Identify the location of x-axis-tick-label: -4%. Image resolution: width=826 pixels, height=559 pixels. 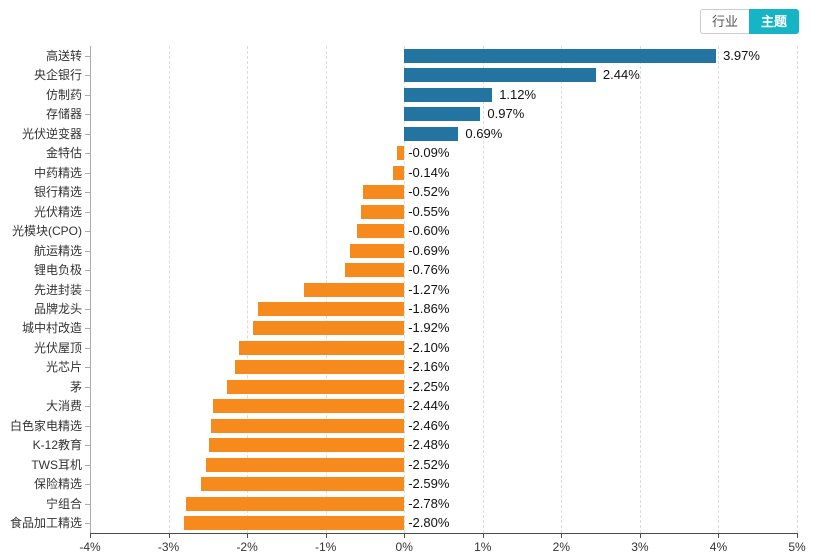
(90, 547).